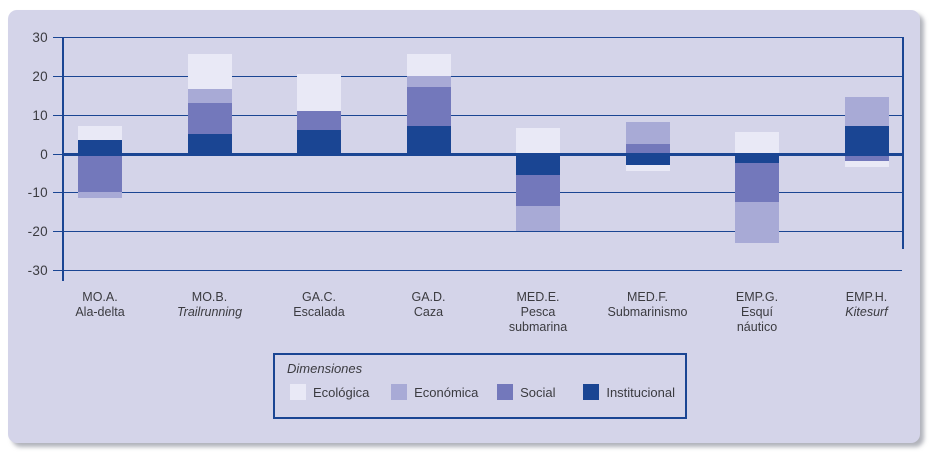  What do you see at coordinates (647, 159) in the screenshot?
I see `bar-segment-medf-institucional` at bounding box center [647, 159].